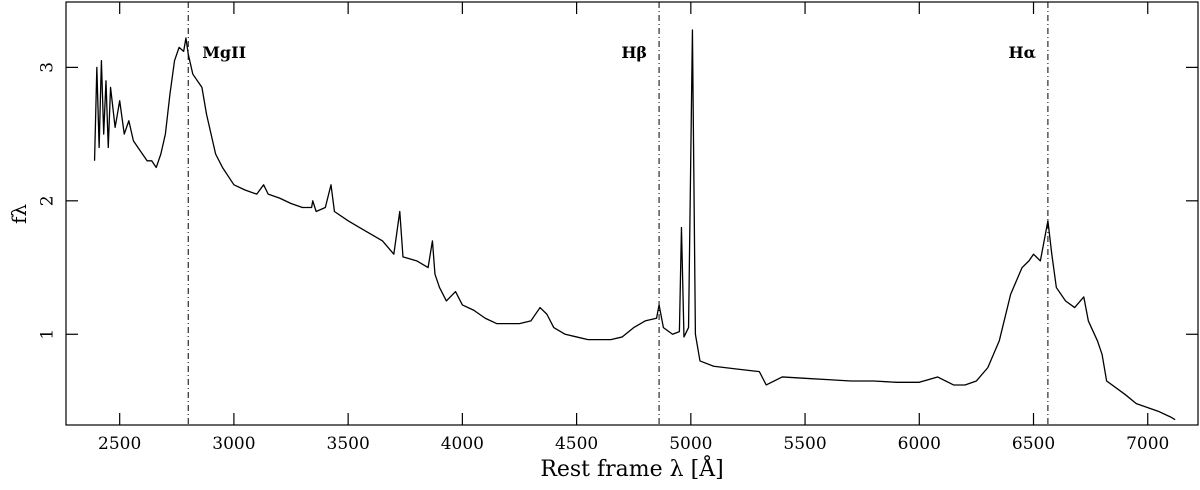 Image resolution: width=1200 pixels, height=490 pixels. Describe the element at coordinates (224, 52) in the screenshot. I see `annotation-label: MgII` at that location.